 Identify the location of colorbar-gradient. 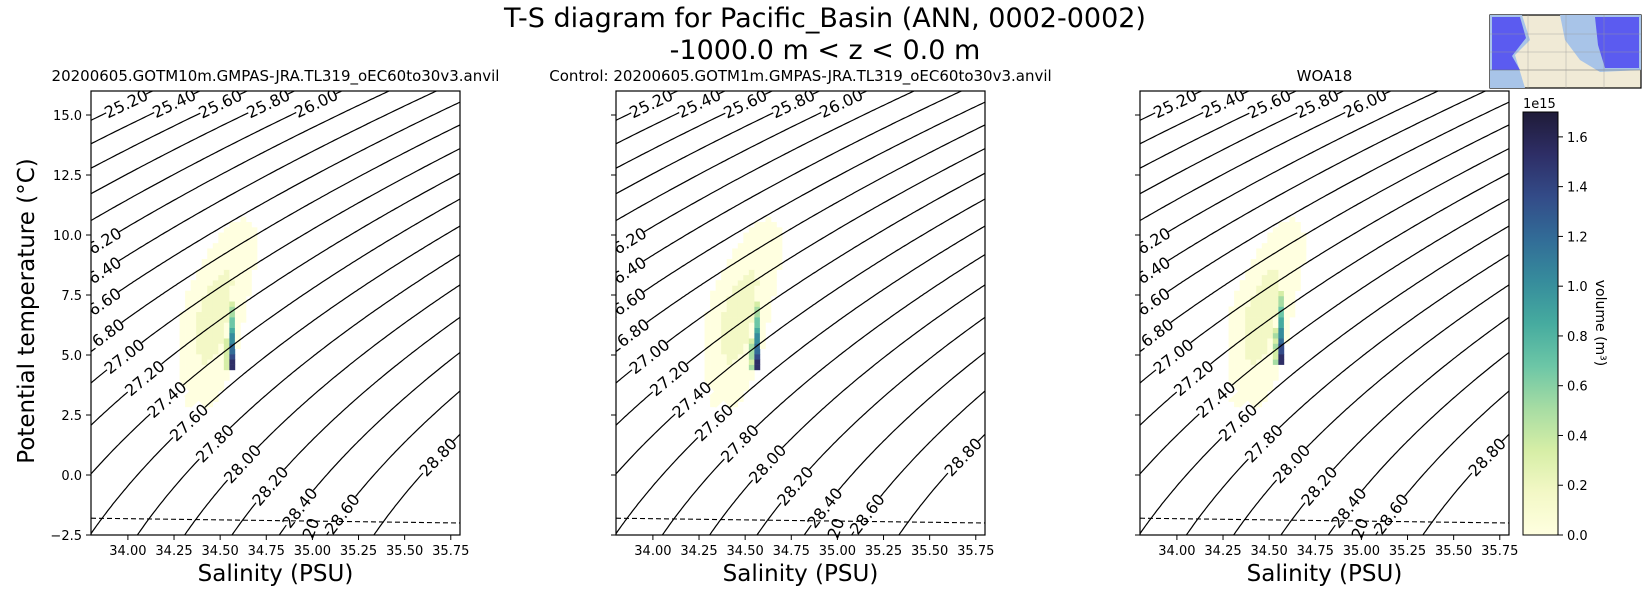
(1540, 323).